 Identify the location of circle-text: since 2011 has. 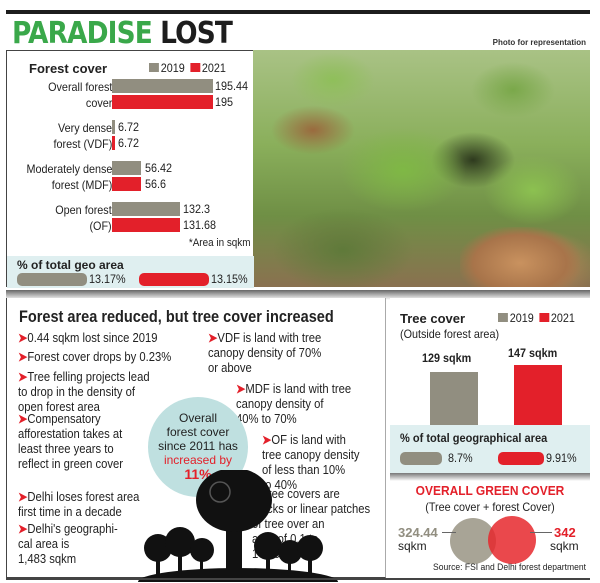
(198, 446).